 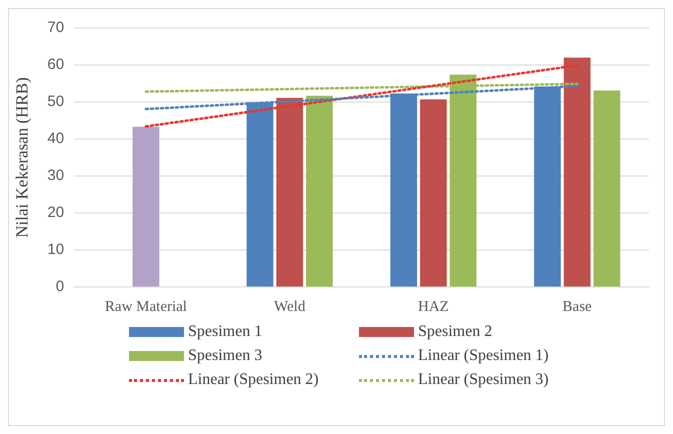 What do you see at coordinates (55, 27) in the screenshot?
I see `y-tick-label: 70` at bounding box center [55, 27].